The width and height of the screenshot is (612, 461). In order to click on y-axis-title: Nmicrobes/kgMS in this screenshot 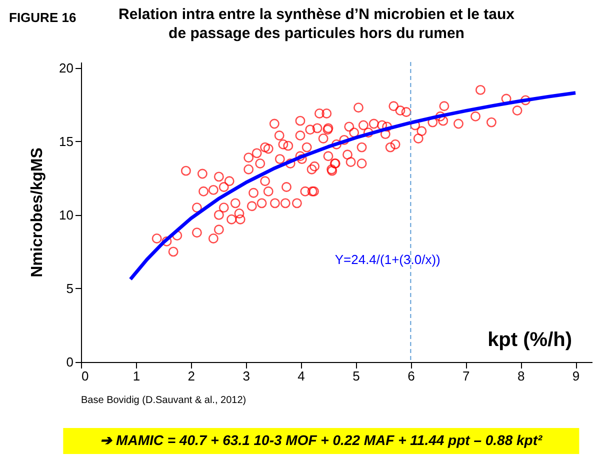, I will do `click(37, 212)`.